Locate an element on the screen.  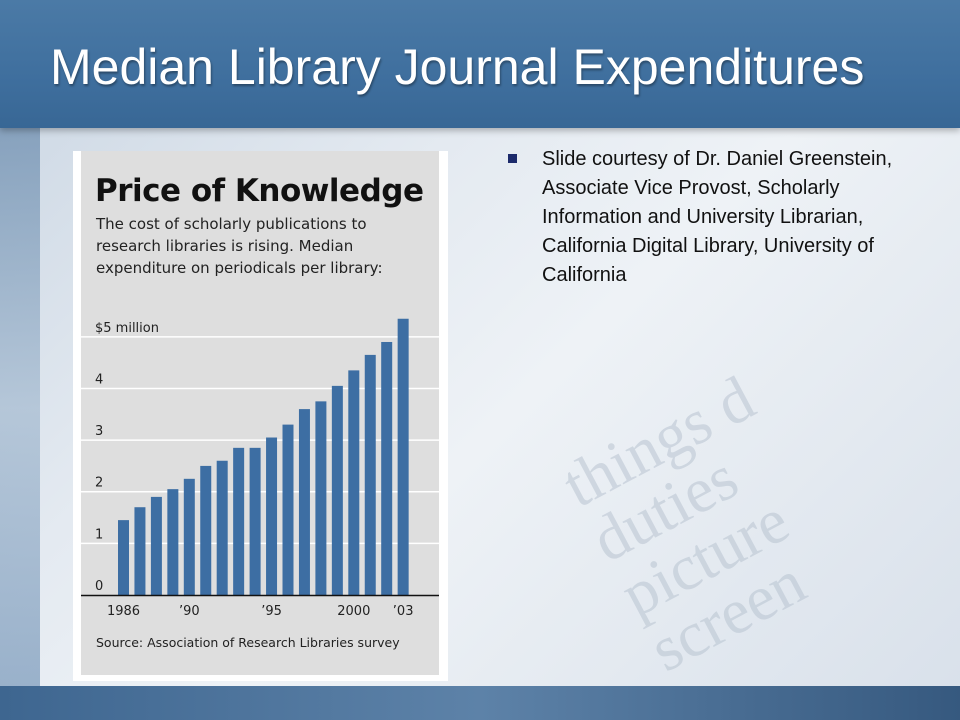
bar-2001 is located at coordinates (370, 474).